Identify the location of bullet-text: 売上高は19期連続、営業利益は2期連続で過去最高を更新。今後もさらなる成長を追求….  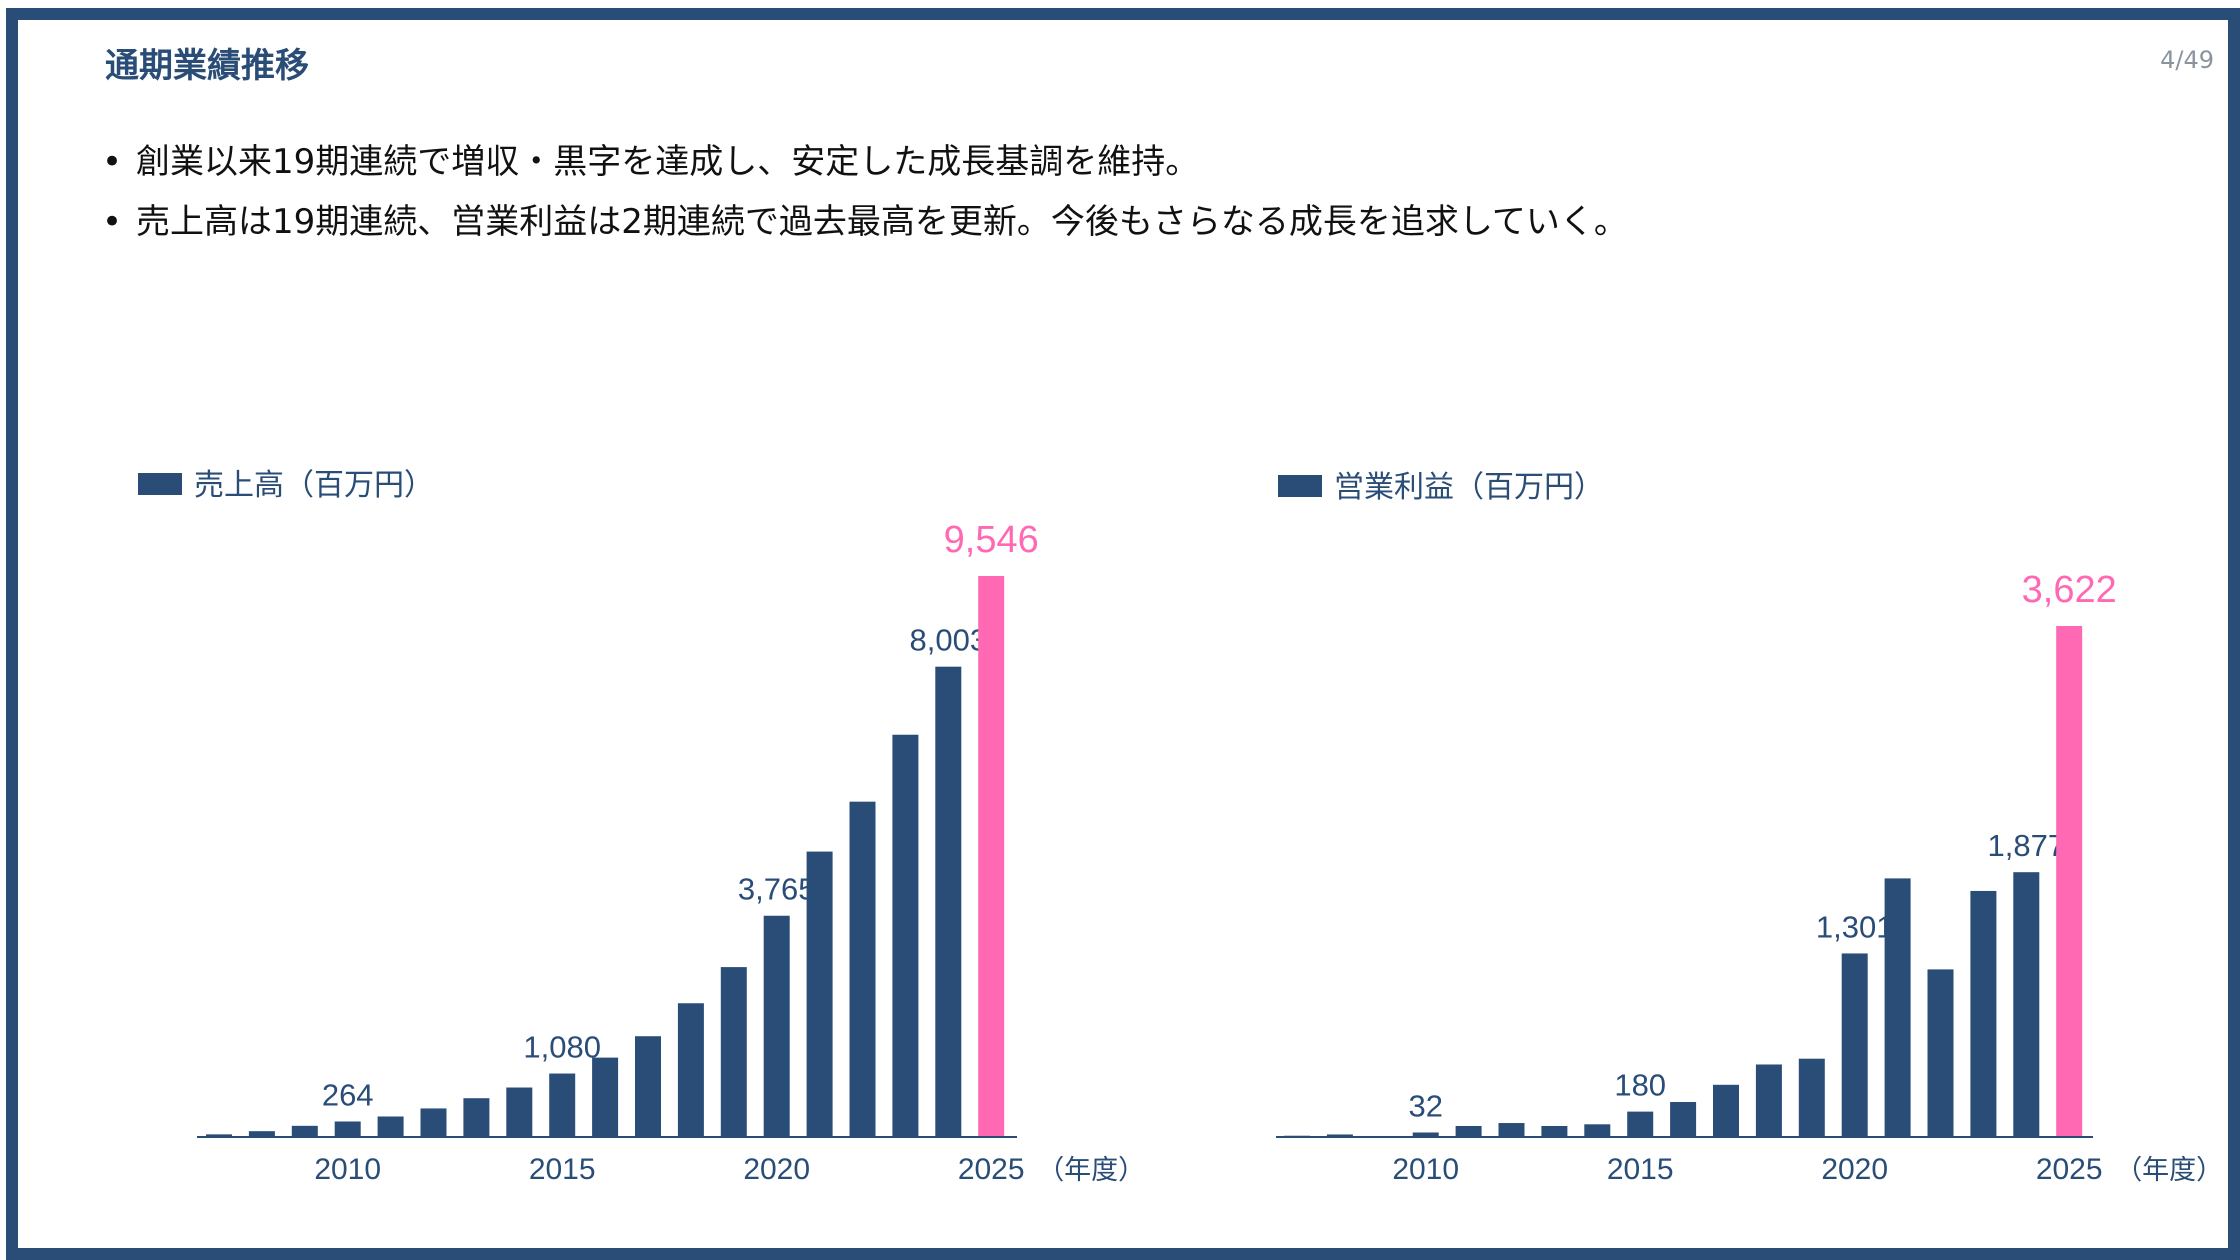
(882, 222).